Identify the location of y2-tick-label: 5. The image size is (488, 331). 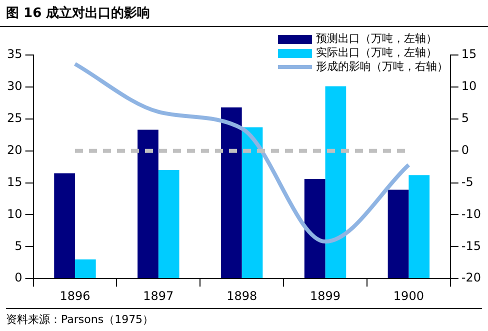
(465, 118).